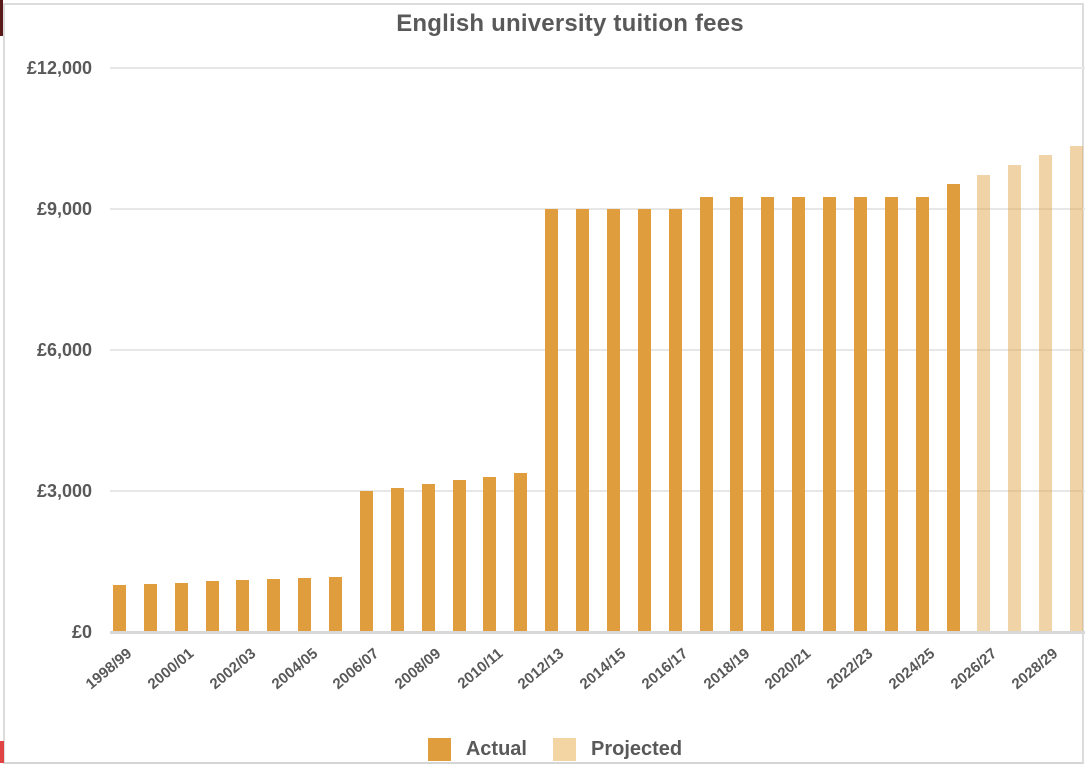  What do you see at coordinates (675, 420) in the screenshot?
I see `bar-2016-17-actual` at bounding box center [675, 420].